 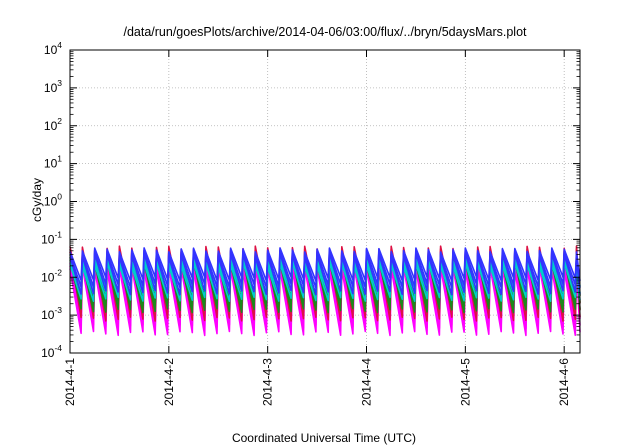 I want to click on x-axis-label: Coordinated Universal Time (UTC), so click(x=324, y=438).